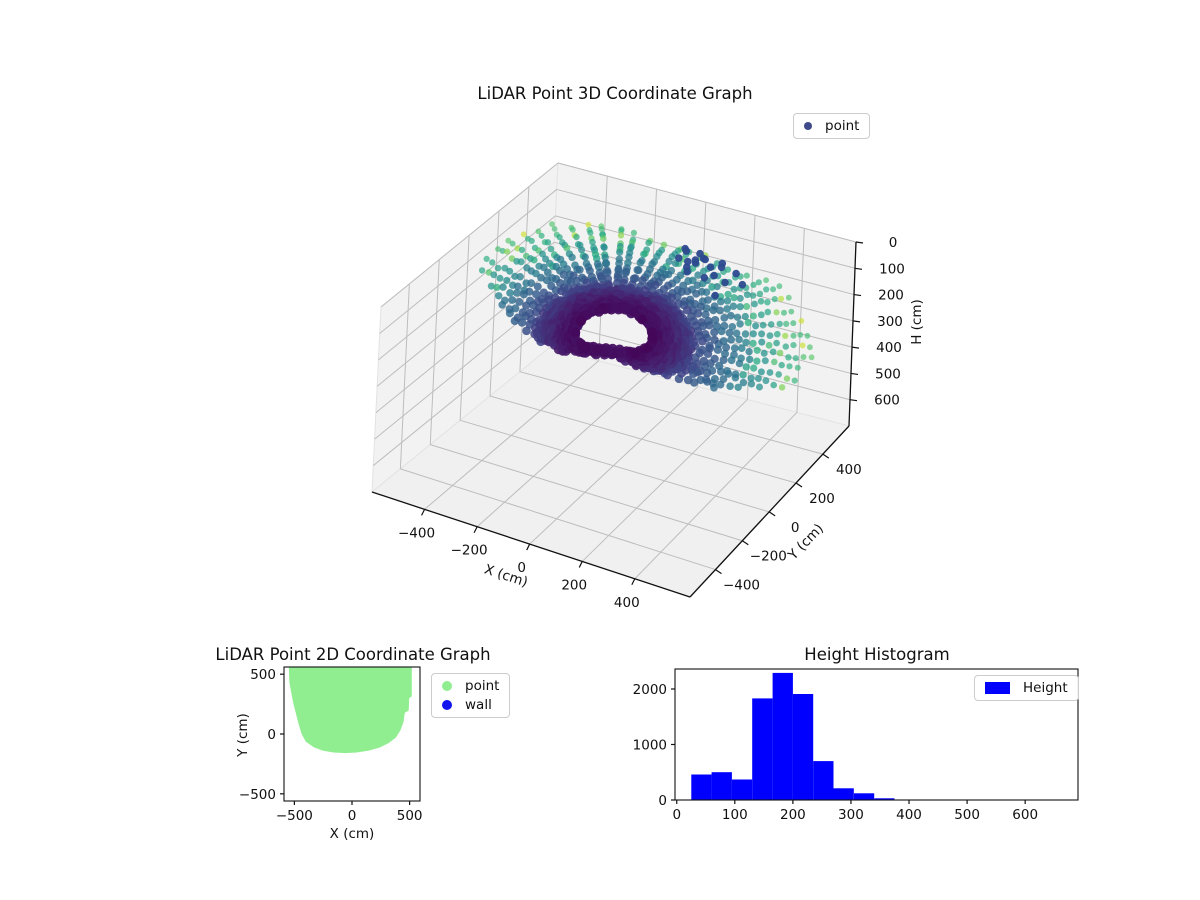 This screenshot has width=1200, height=900. Describe the element at coordinates (615, 93) in the screenshot. I see `plot3d-title: LiDAR Point 3D Coordinate Graph` at that location.